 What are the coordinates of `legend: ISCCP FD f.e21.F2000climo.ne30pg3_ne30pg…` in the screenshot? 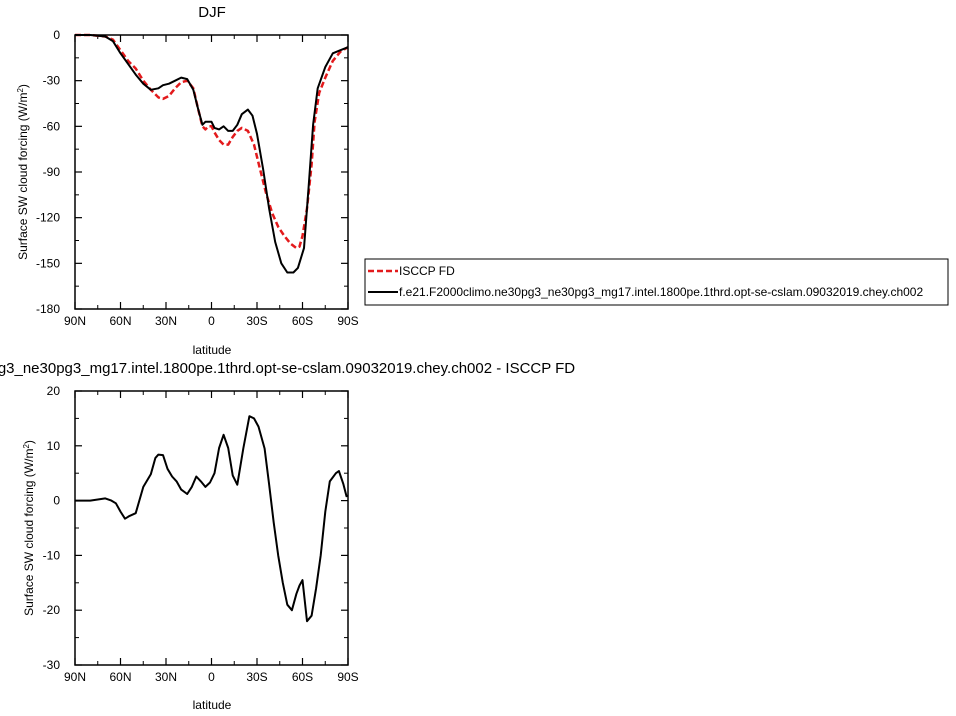 It's located at (656, 282).